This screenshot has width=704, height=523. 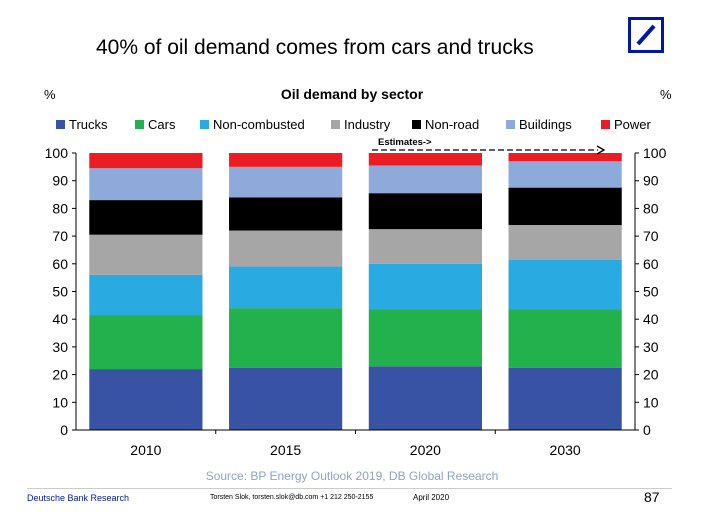 What do you see at coordinates (545, 124) in the screenshot?
I see `legend-label: Buildings` at bounding box center [545, 124].